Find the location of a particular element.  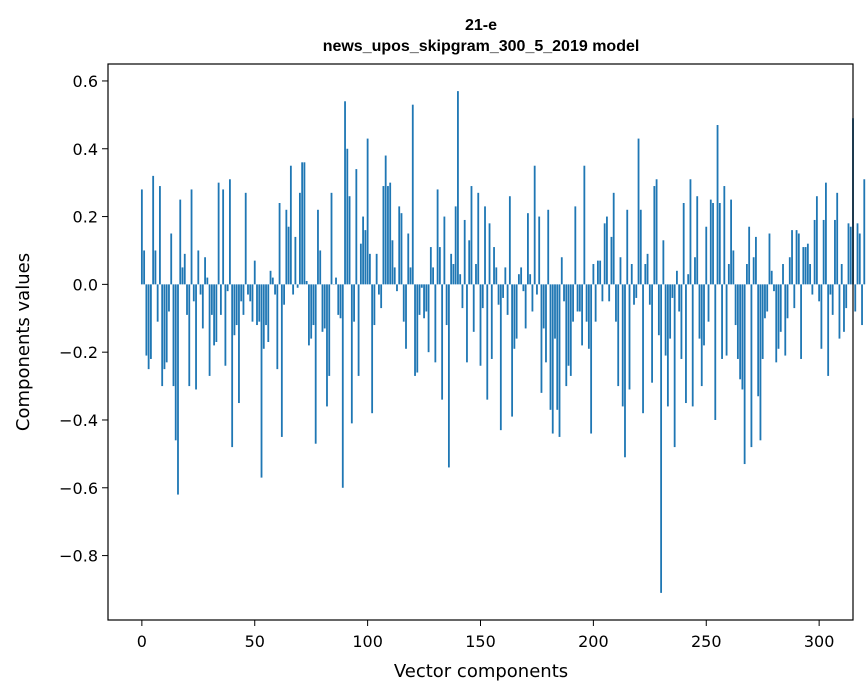

y-tick-label: −0.2 is located at coordinates (78, 352).